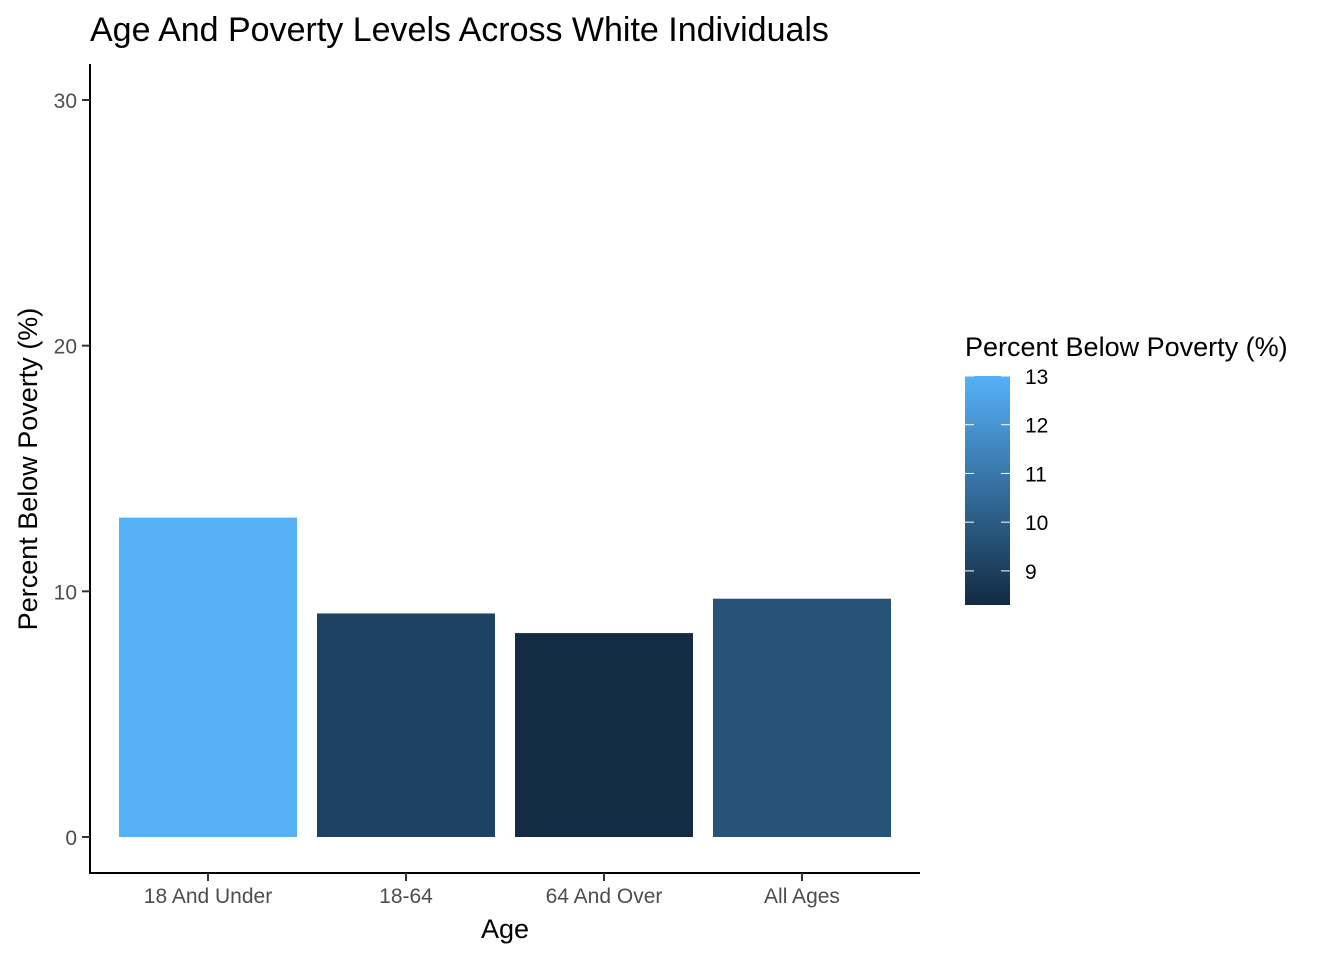 This screenshot has height=960, width=1344. I want to click on legend-tick-label: 12, so click(1036, 426).